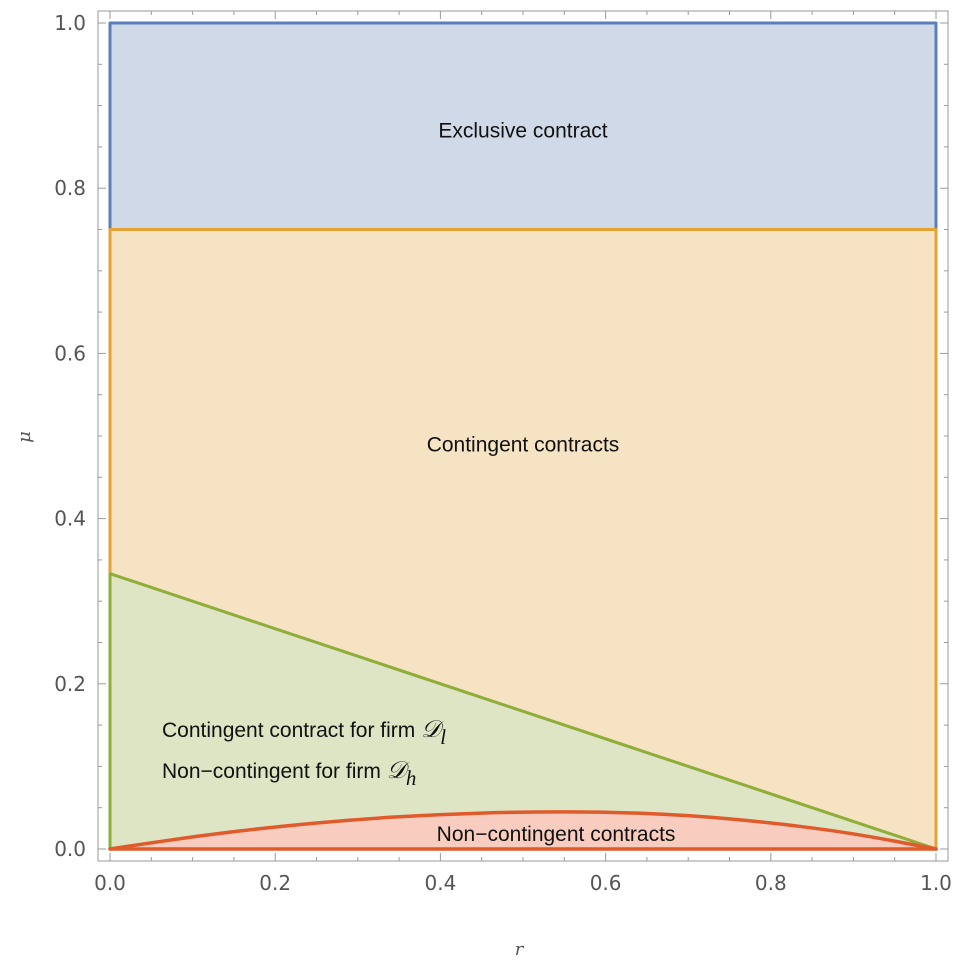  Describe the element at coordinates (275, 883) in the screenshot. I see `x-tick-label: 0.2` at that location.